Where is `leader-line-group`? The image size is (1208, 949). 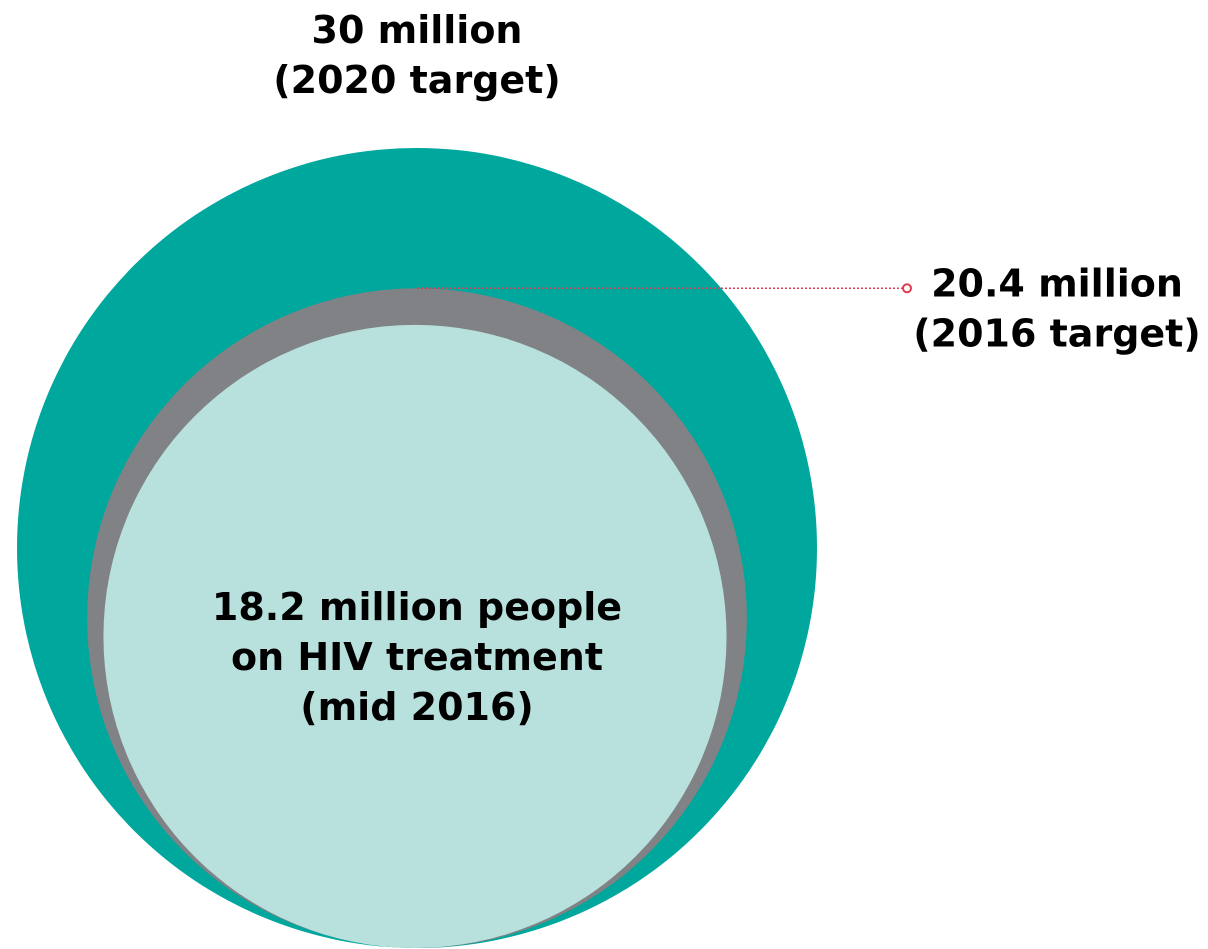 leader-line-group is located at coordinates (664, 288).